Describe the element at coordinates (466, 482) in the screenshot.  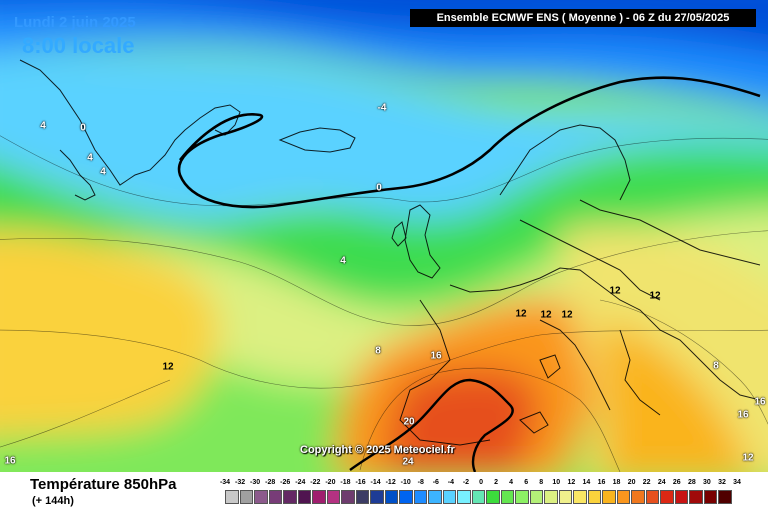
I see `scale-label: -2` at that location.